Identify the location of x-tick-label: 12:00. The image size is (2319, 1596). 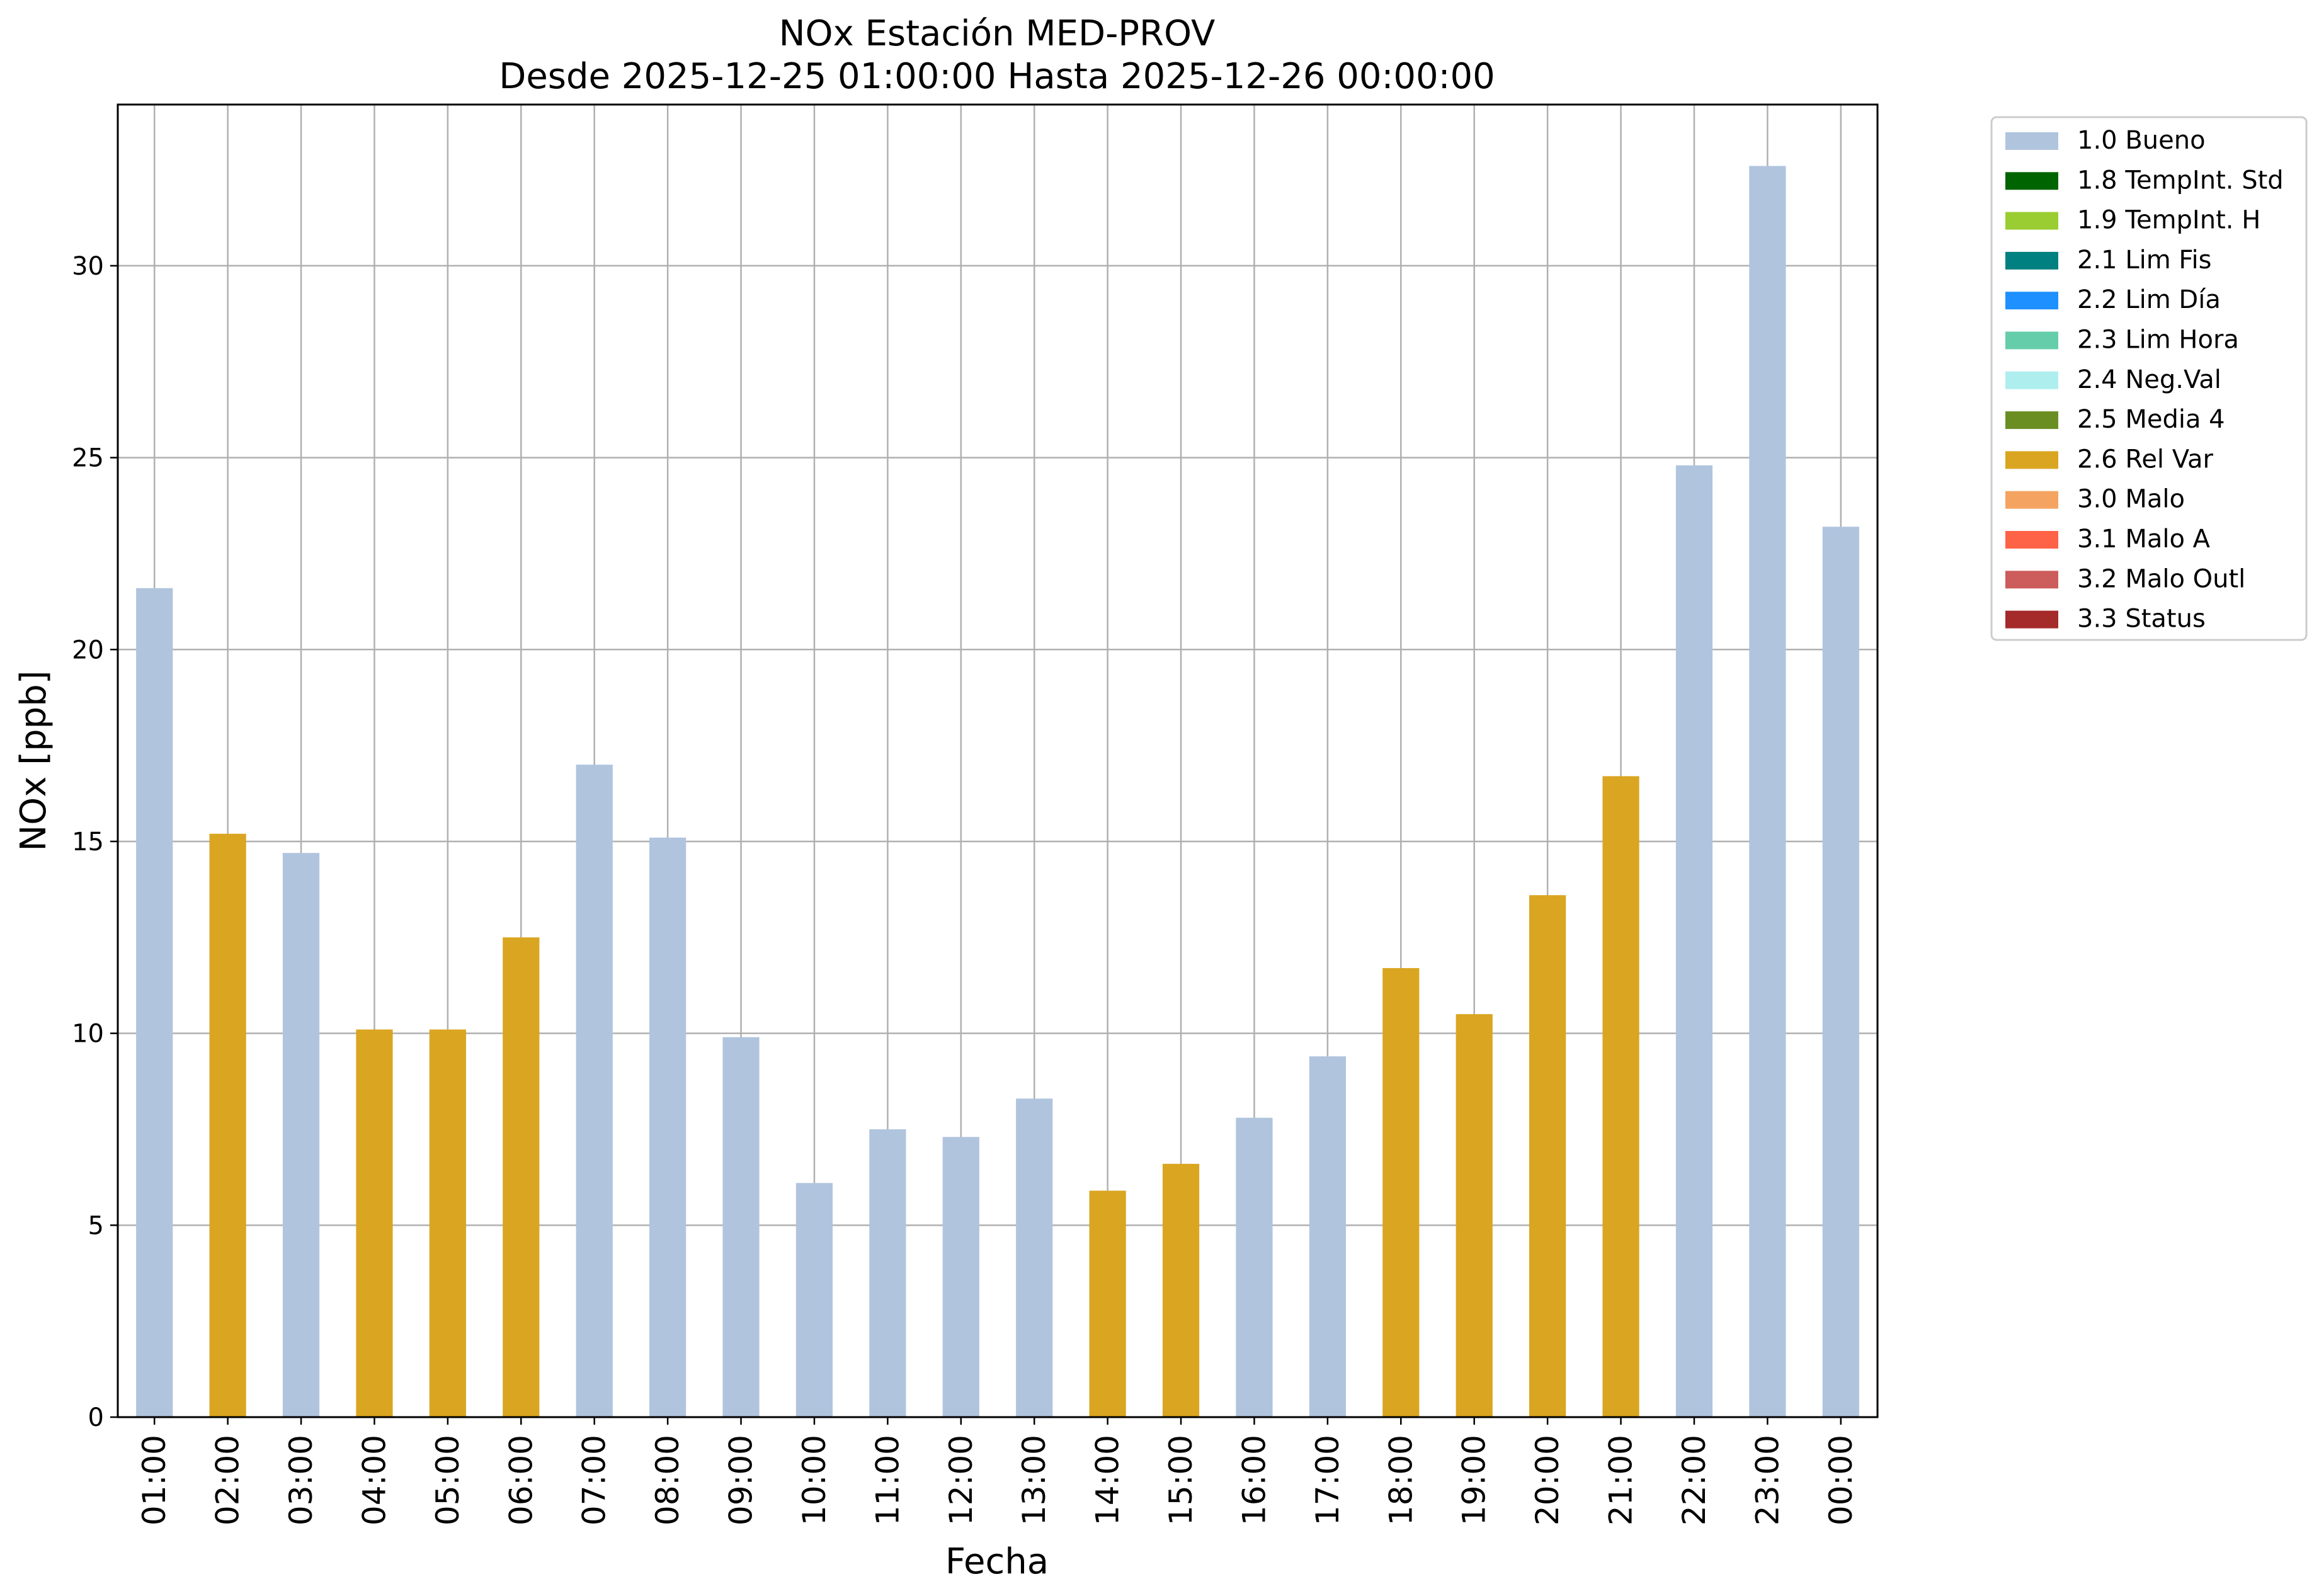
(961, 1480).